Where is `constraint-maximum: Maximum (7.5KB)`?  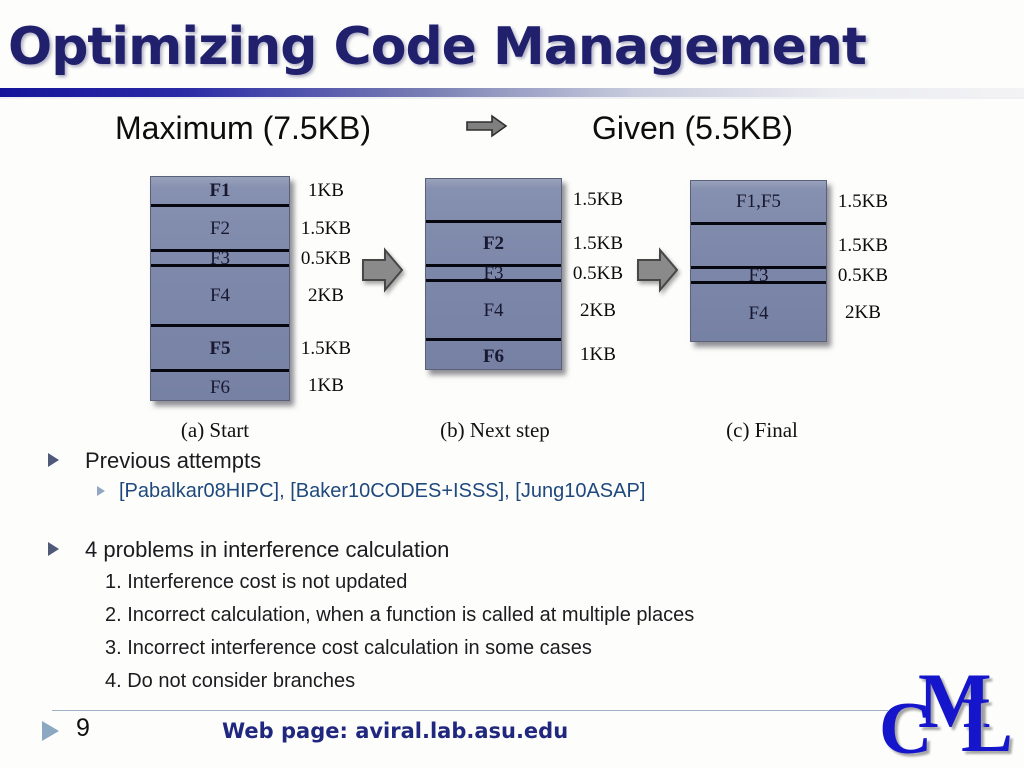
constraint-maximum: Maximum (7.5KB) is located at coordinates (243, 128).